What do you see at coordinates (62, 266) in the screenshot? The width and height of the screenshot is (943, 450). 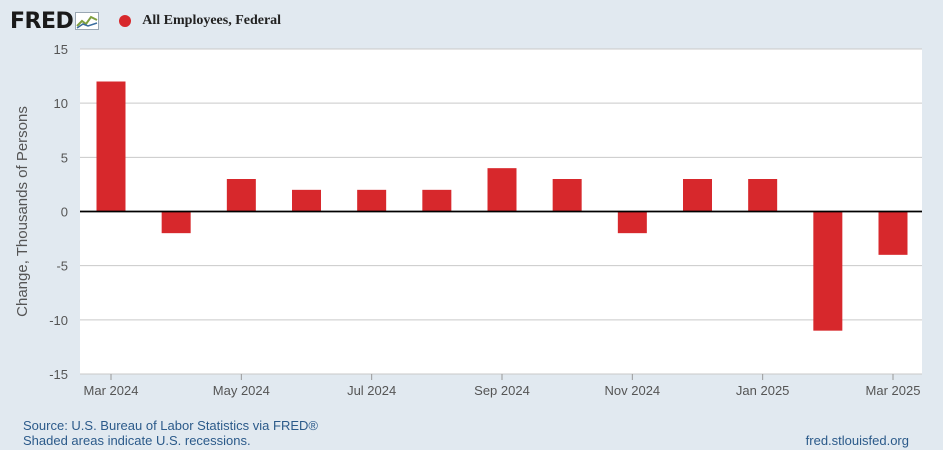 I see `y-tick-label: -5` at bounding box center [62, 266].